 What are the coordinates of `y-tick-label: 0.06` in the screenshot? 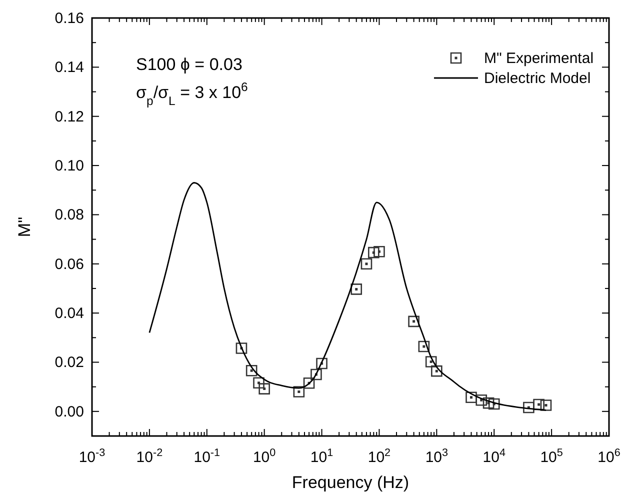 It's located at (69, 264).